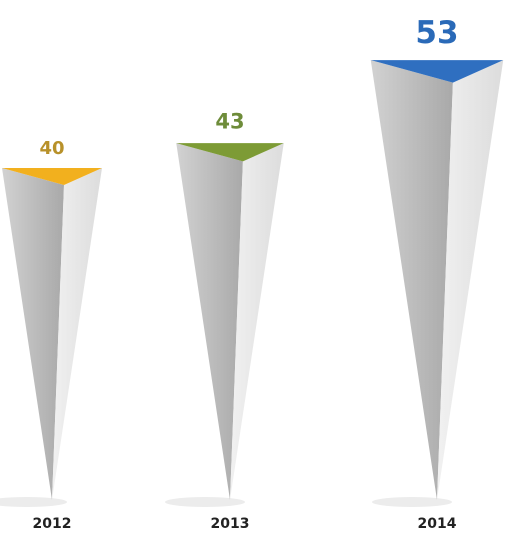 This screenshot has height=535, width=525. Describe the element at coordinates (436, 33) in the screenshot. I see `value-label: 53` at that location.